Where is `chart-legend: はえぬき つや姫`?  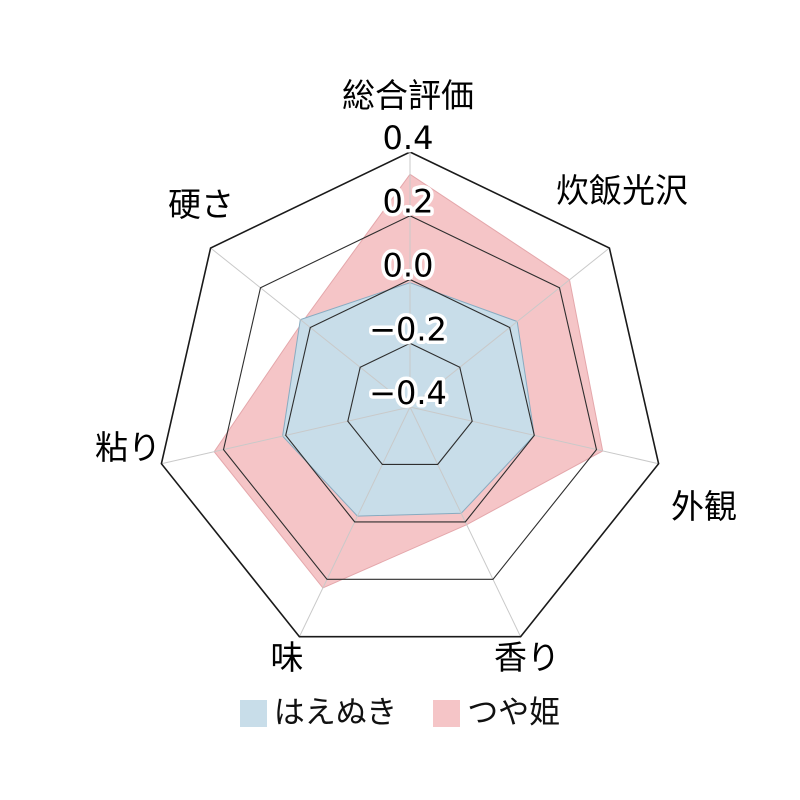 chart-legend: はえぬき つや姫 is located at coordinates (400, 713).